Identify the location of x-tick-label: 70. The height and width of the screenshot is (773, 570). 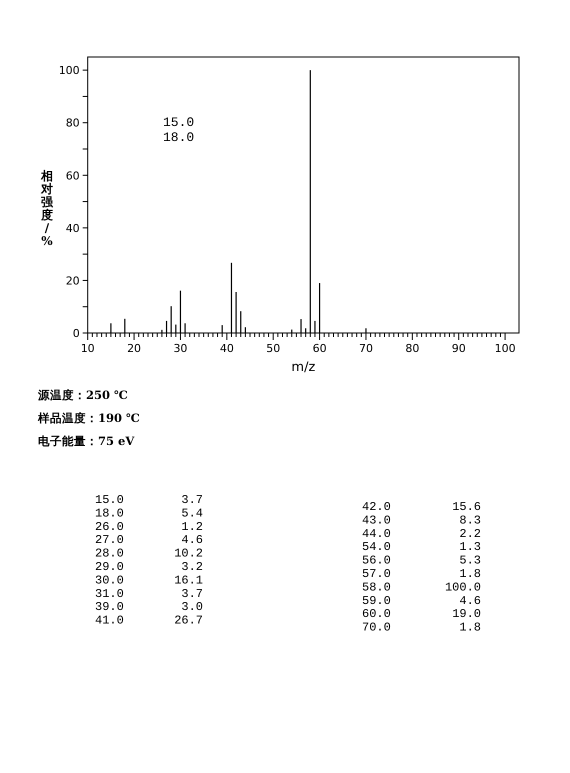
(365, 348).